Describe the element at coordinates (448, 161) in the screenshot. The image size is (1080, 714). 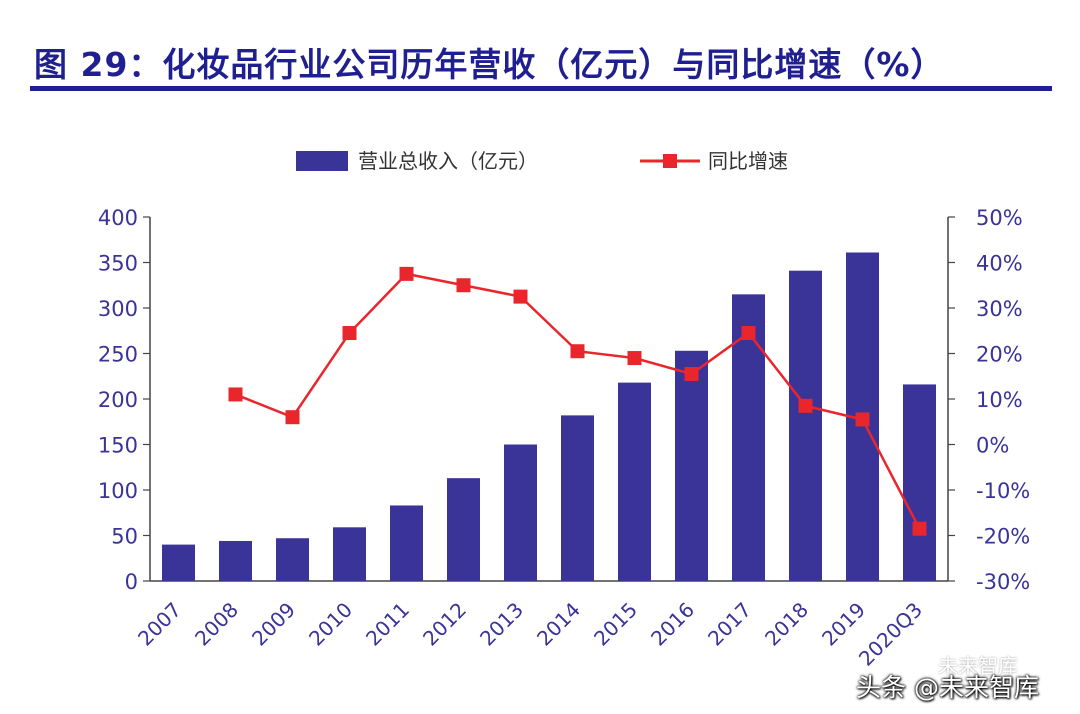
I see `legend-bar-label: 营业总收入（亿元）` at that location.